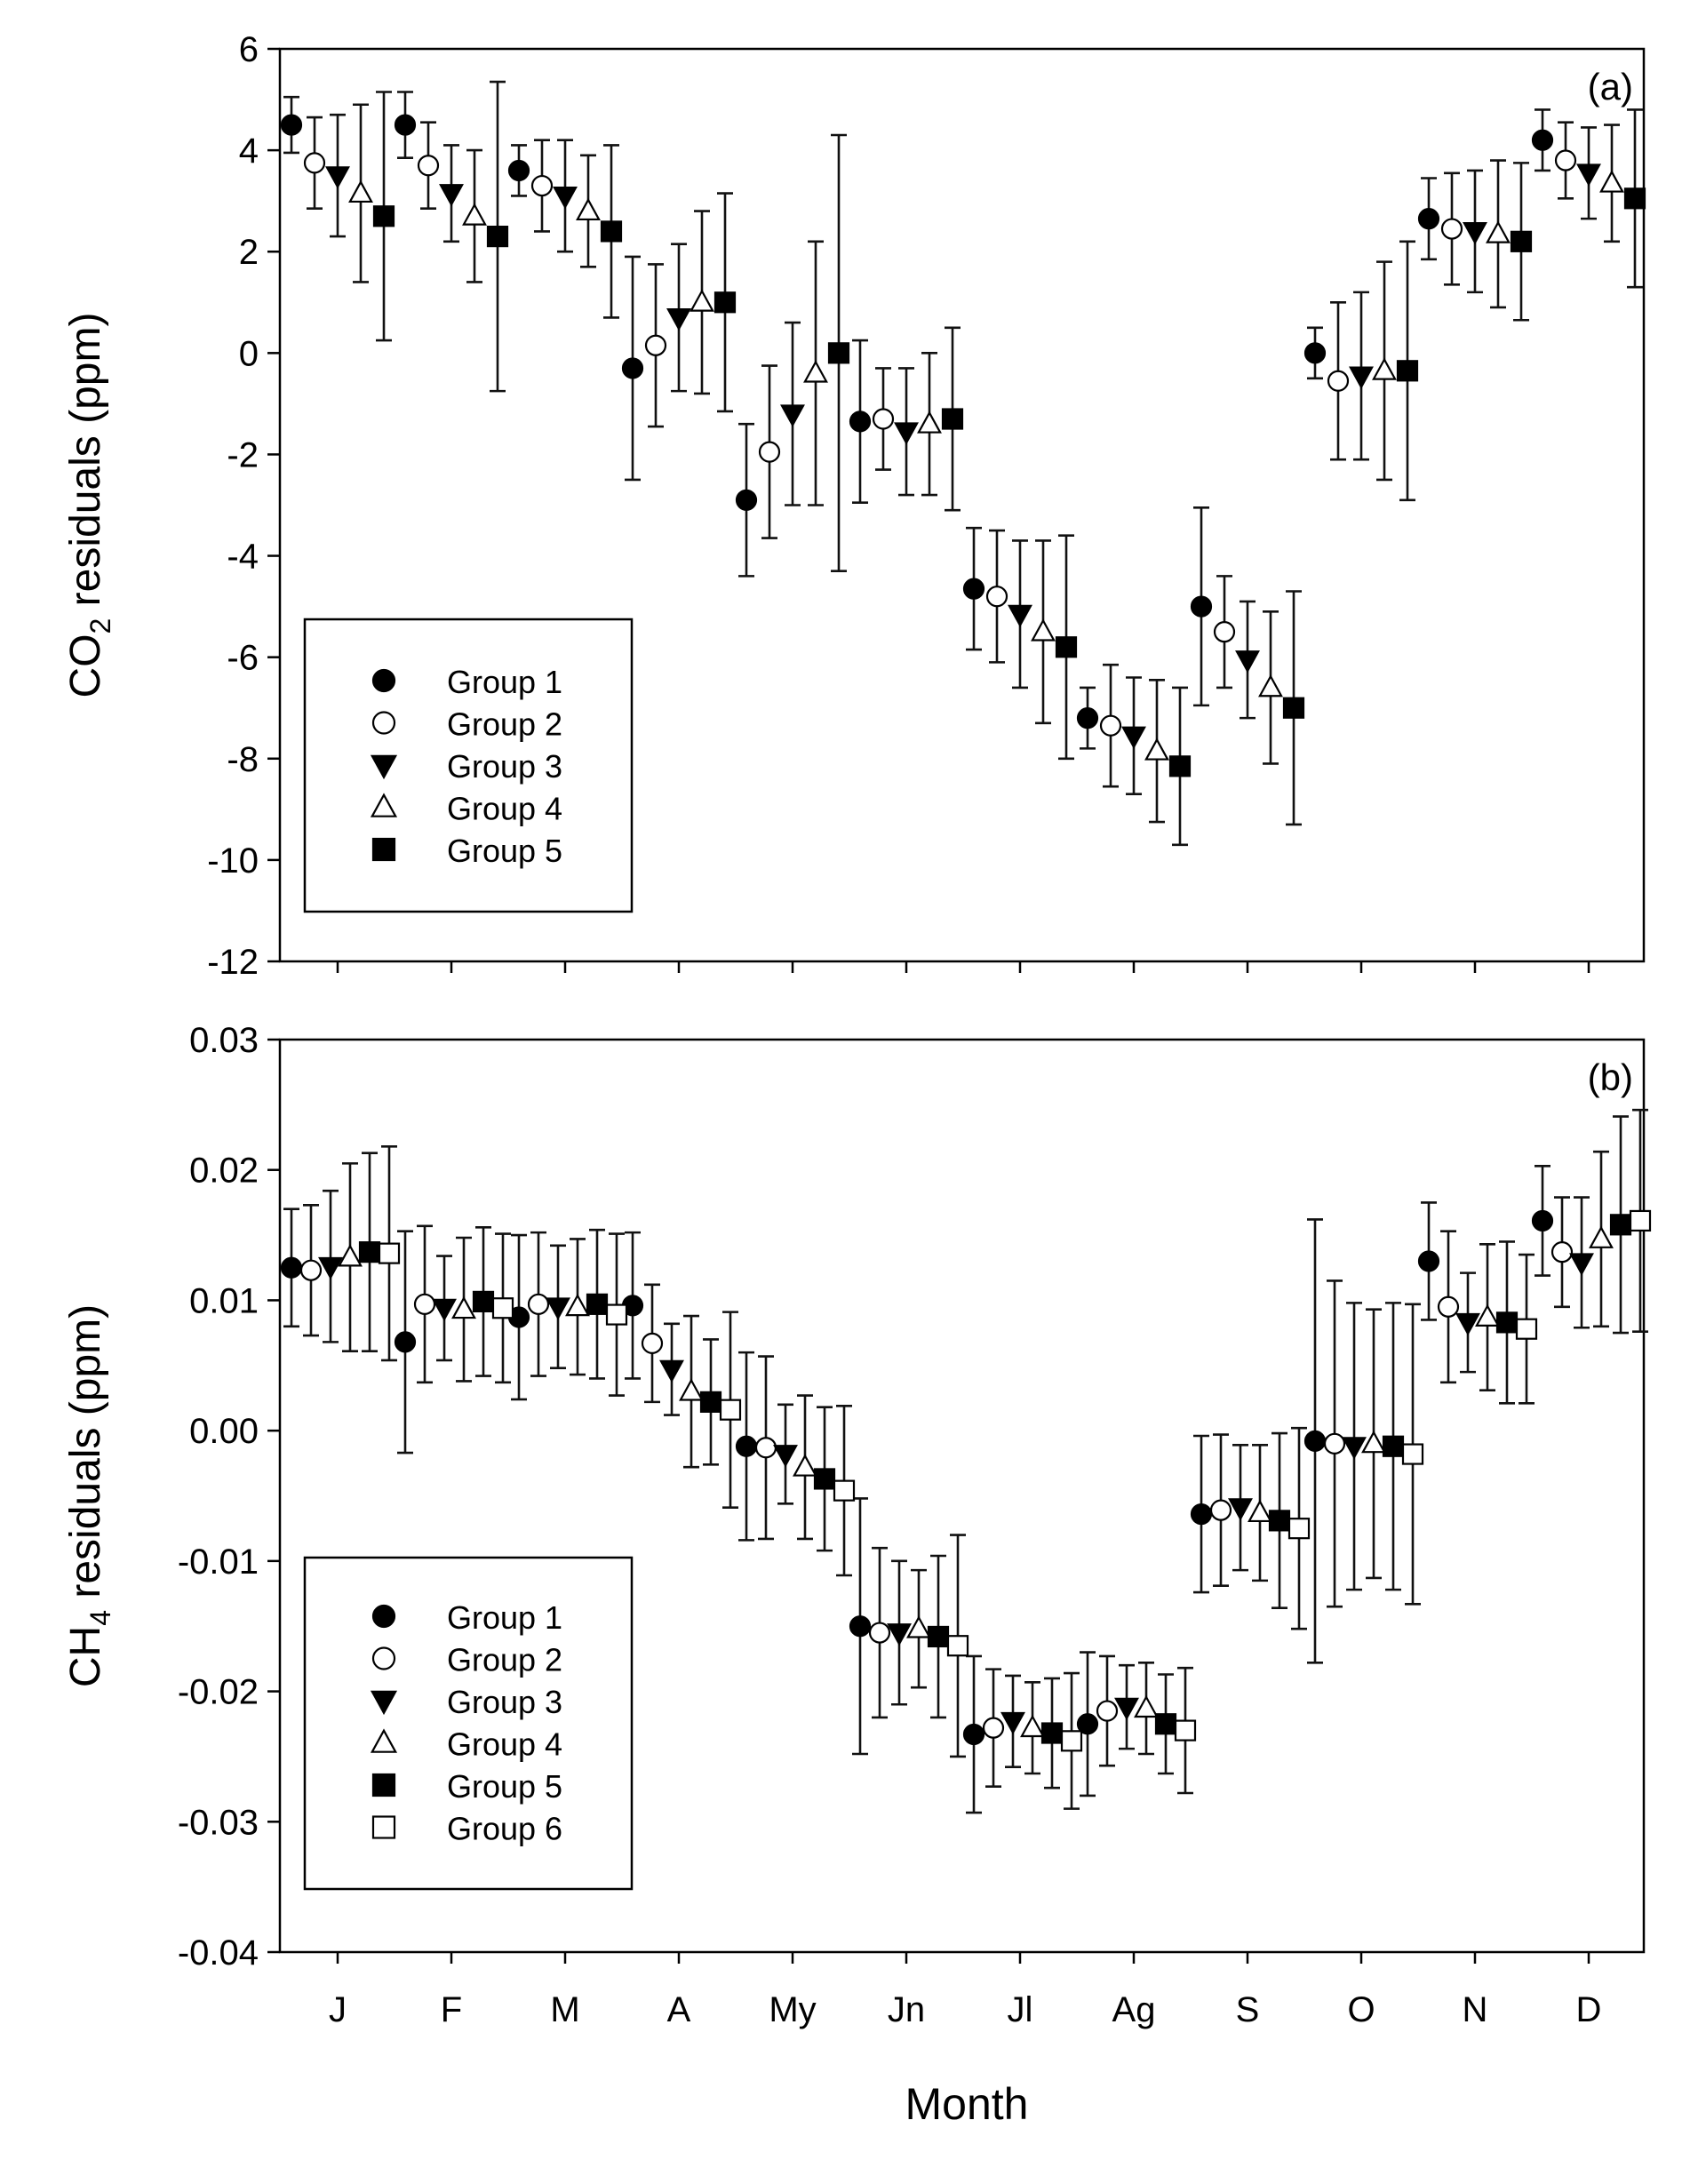 Image resolution: width=1698 pixels, height=2184 pixels. What do you see at coordinates (505, 809) in the screenshot?
I see `legend-label: Group 4` at bounding box center [505, 809].